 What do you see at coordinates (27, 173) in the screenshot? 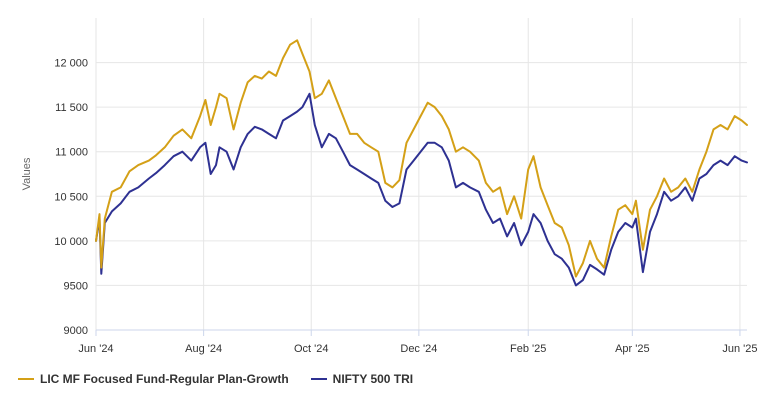
I see `y-axis-title: Values` at bounding box center [27, 173].